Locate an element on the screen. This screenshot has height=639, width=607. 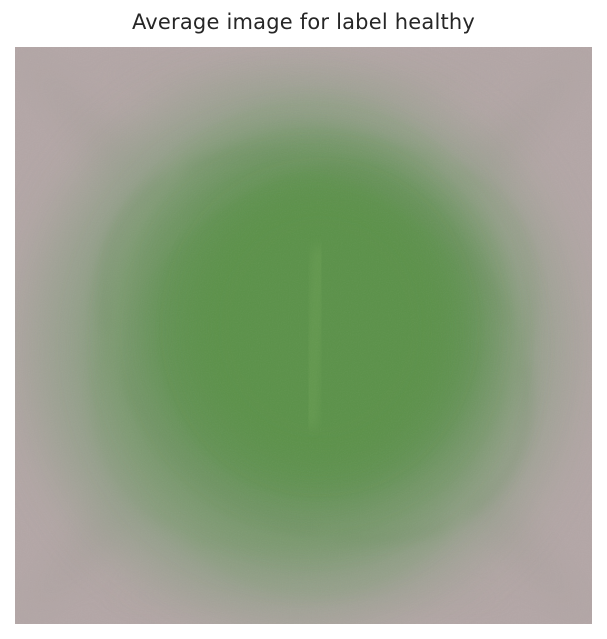
figure-title: Average image for label healthy is located at coordinates (303, 22).